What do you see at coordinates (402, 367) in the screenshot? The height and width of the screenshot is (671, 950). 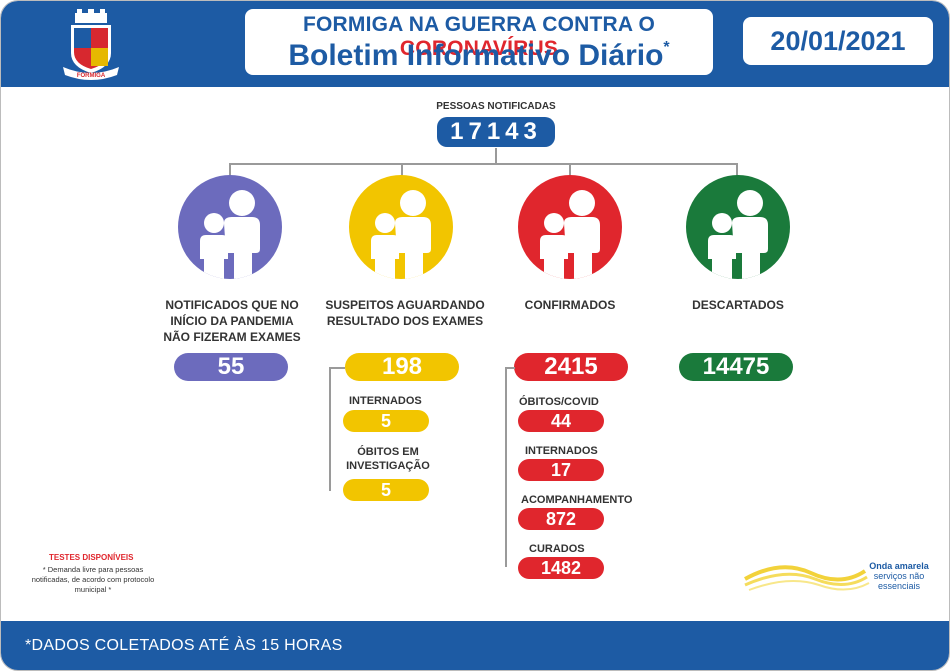 I see `category-value: 198` at bounding box center [402, 367].